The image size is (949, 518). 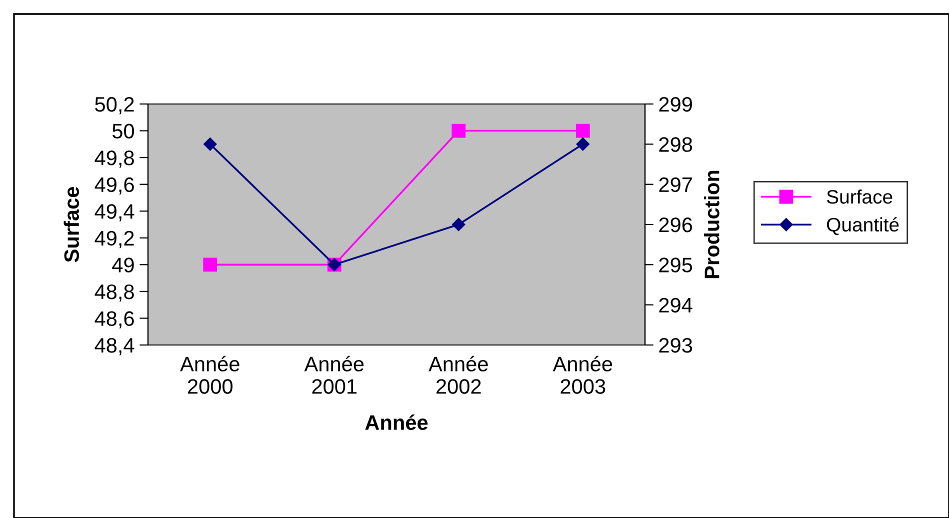 I want to click on y-tick-label: 48,6, so click(x=114, y=319).